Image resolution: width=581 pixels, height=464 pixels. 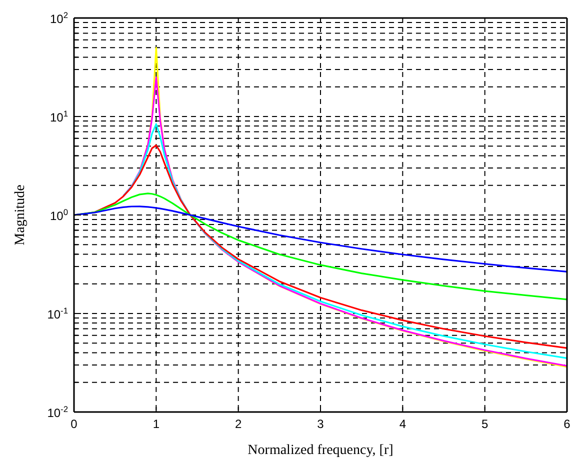 I want to click on y-tick-label: 10$^{0}$, so click(x=59, y=215).